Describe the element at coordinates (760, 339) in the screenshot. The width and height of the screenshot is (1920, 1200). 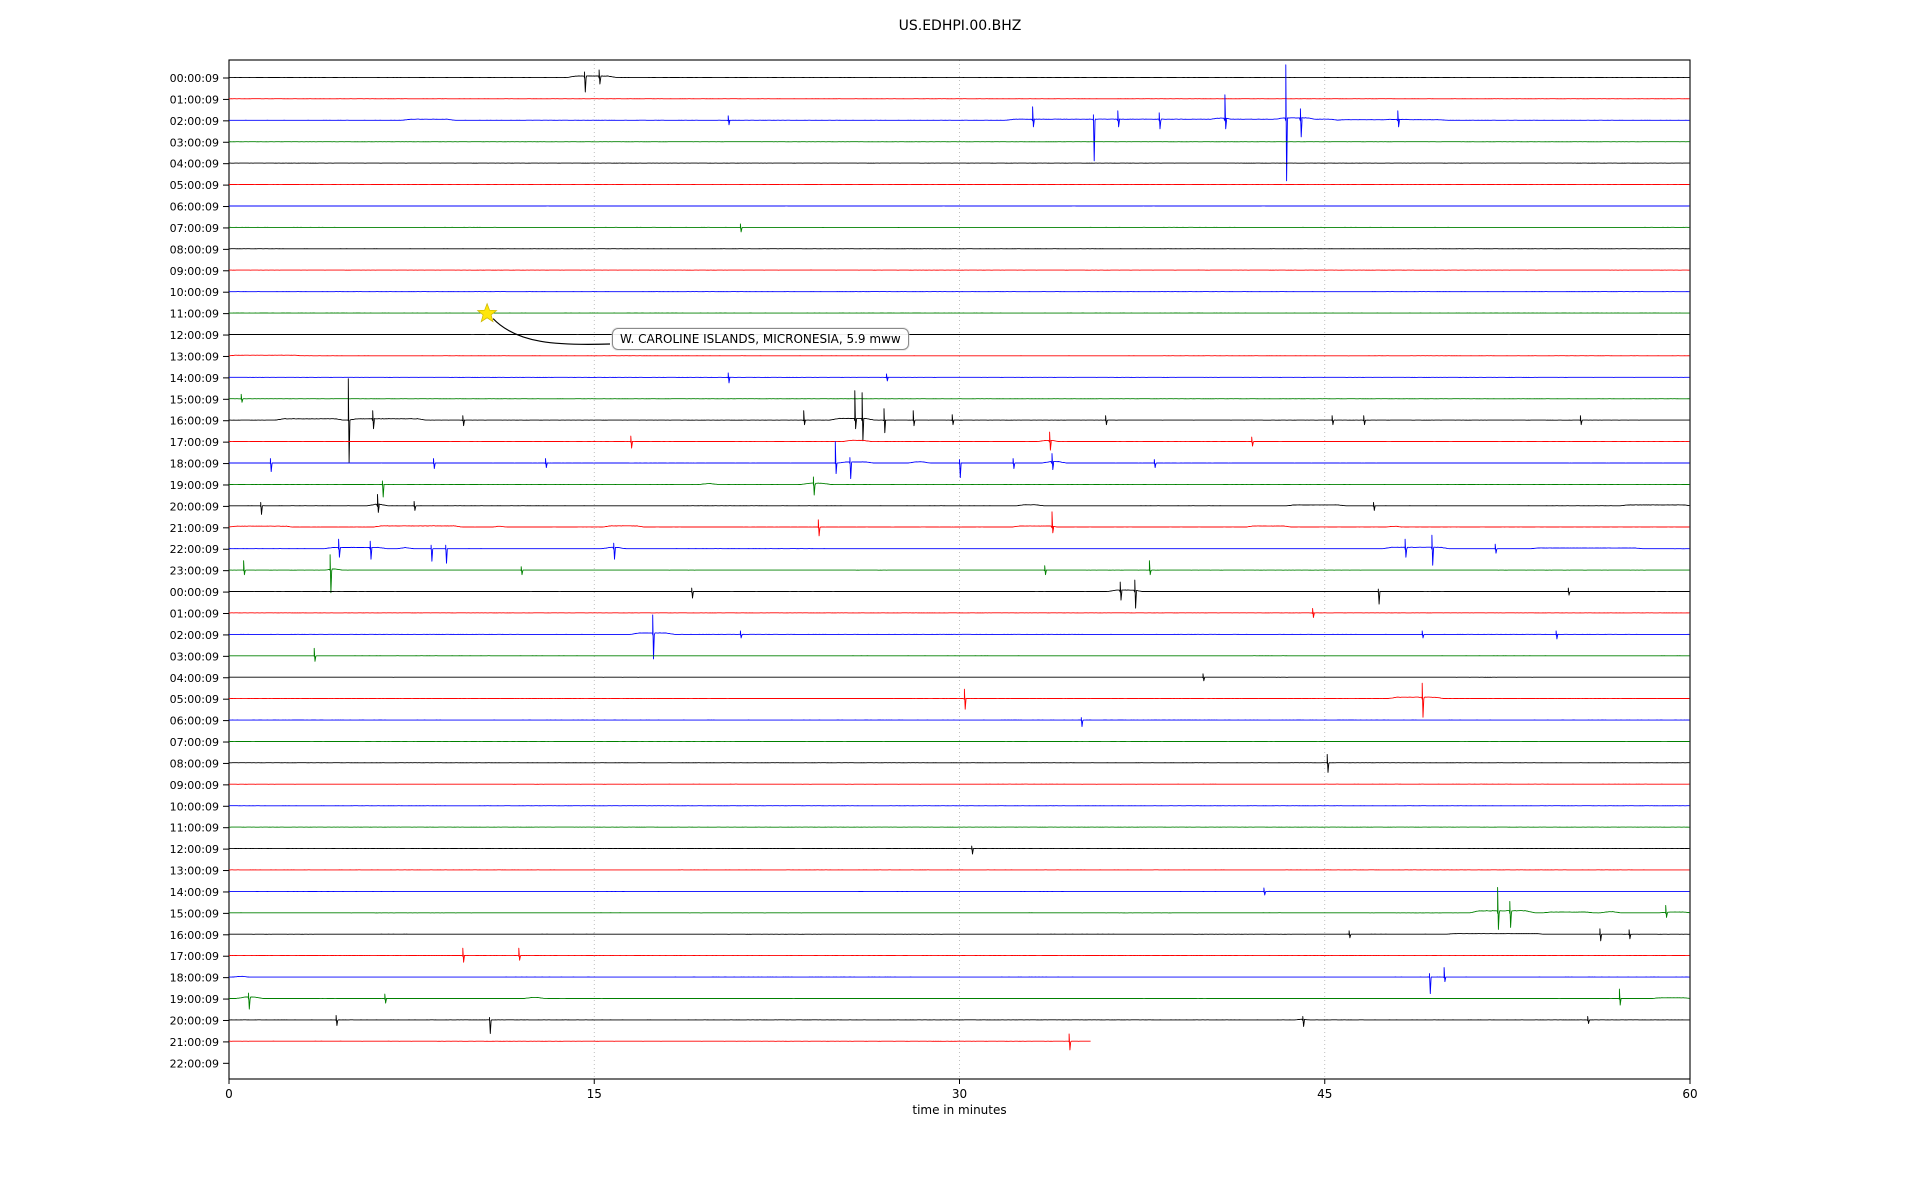
I see `event-annotation-label: W. CAROLINE ISLANDS, MICRONESIA, 5.9 mww` at that location.